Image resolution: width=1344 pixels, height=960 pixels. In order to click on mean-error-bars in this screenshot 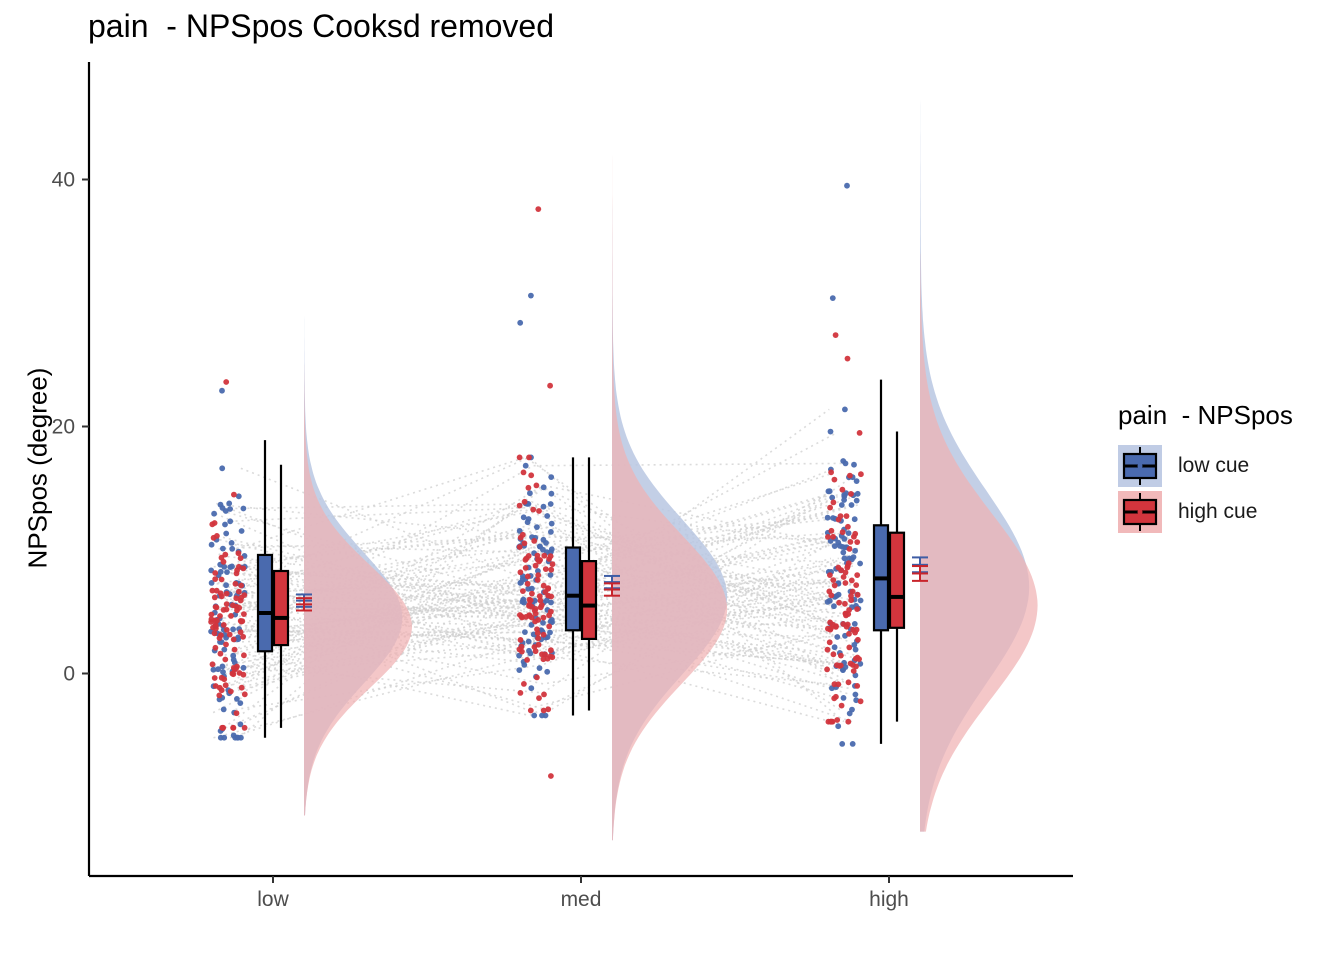, I will do `click(612, 584)`.